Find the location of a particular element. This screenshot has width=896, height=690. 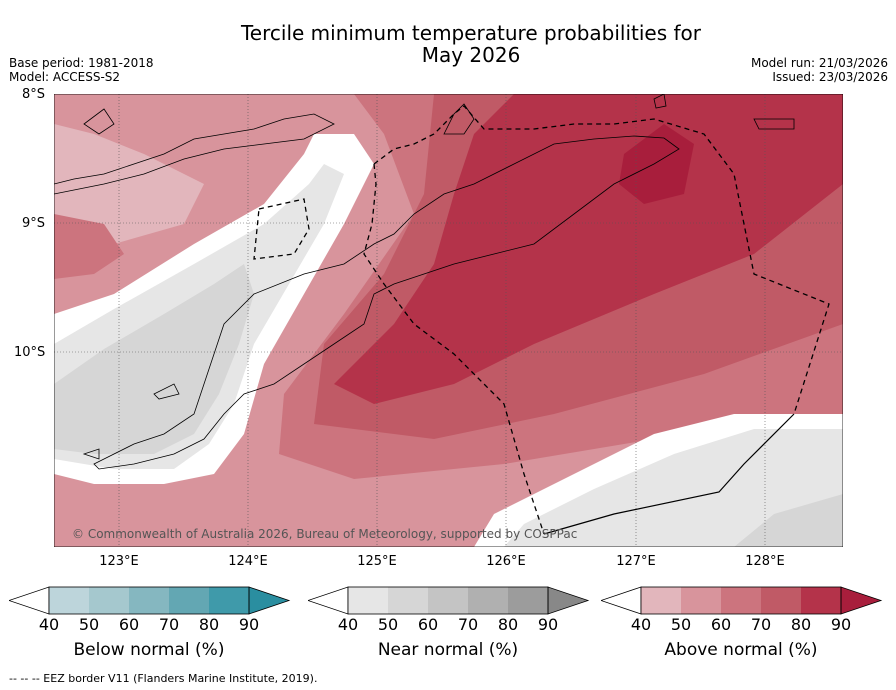

below-colorbar-title: Below normal (%) is located at coordinates (149, 650).